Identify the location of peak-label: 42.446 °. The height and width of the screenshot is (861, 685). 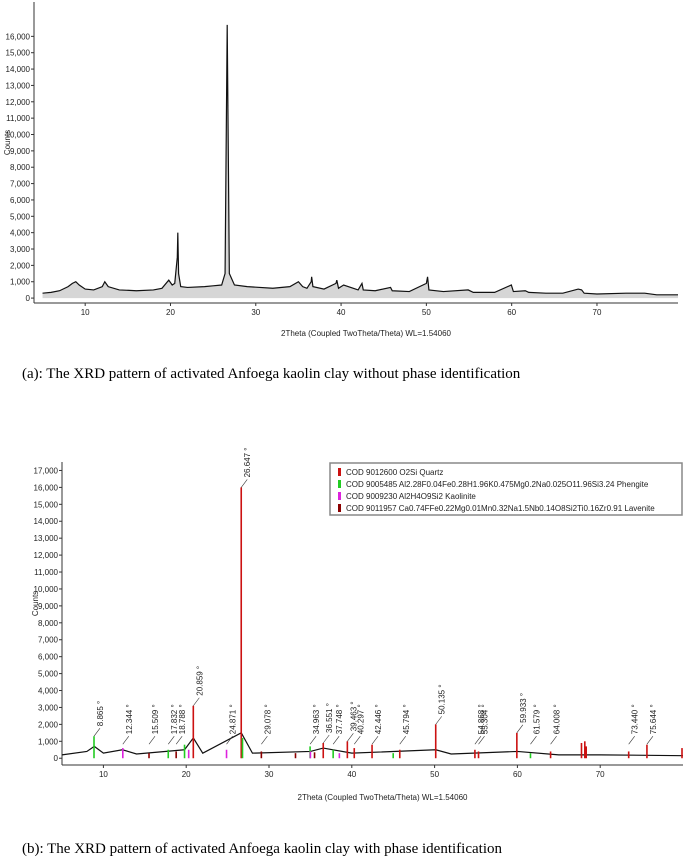
(378, 719).